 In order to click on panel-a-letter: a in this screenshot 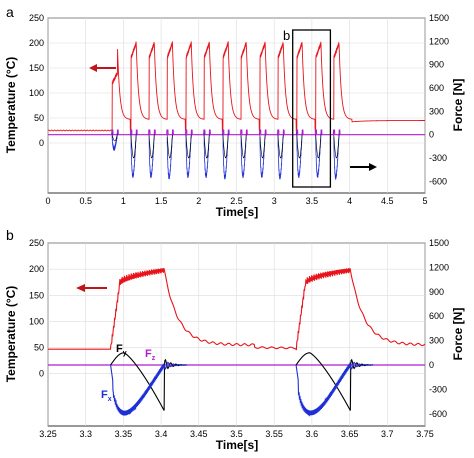, I will do `click(10, 12)`.